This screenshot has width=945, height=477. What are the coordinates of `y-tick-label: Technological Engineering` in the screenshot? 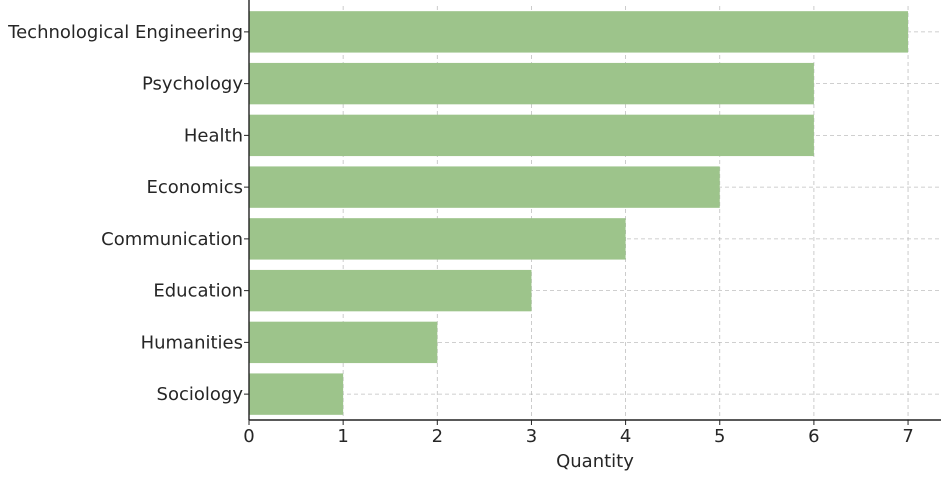 It's located at (125, 32).